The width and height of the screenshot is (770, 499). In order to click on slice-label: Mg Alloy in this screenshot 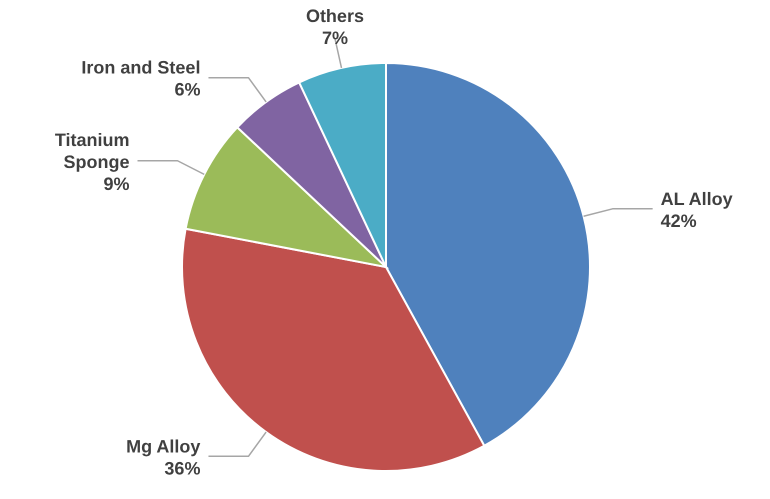, I will do `click(163, 446)`.